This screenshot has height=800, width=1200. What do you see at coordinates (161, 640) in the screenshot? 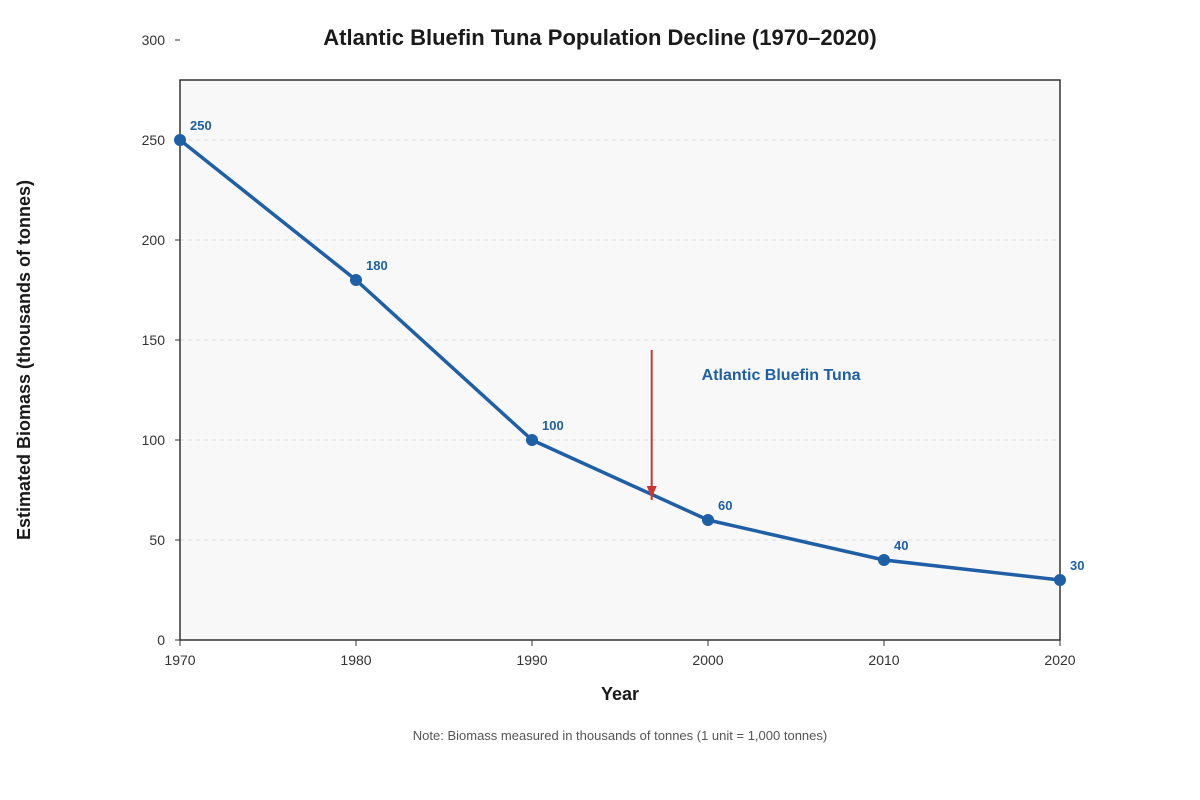
I see `y-tick-label: 0` at bounding box center [161, 640].